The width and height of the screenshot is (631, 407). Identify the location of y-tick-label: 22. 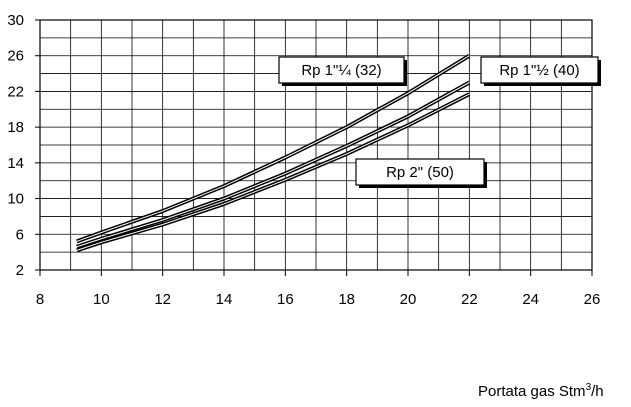
(15, 91).